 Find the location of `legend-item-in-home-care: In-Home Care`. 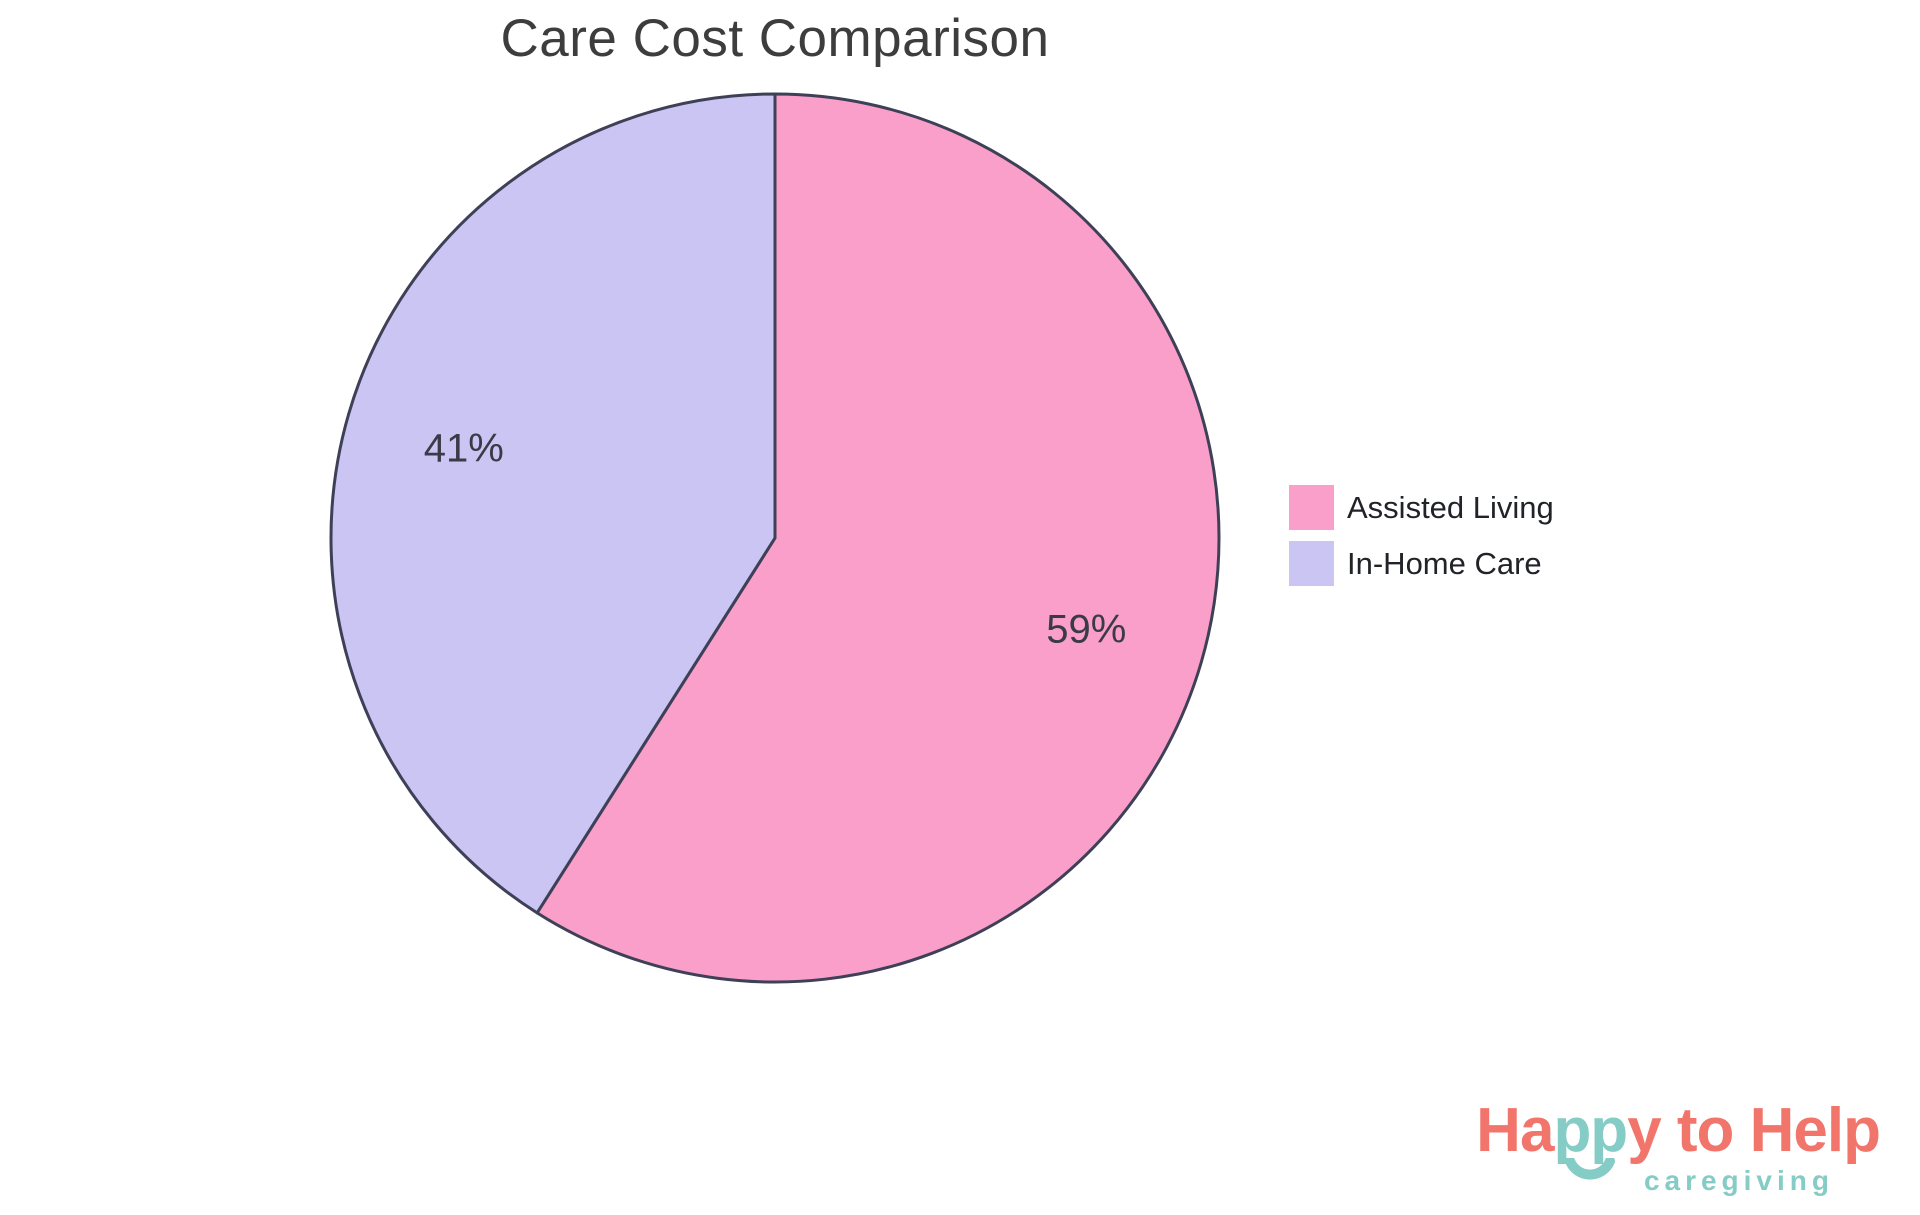

legend-item-in-home-care: In-Home Care is located at coordinates (1421, 563).